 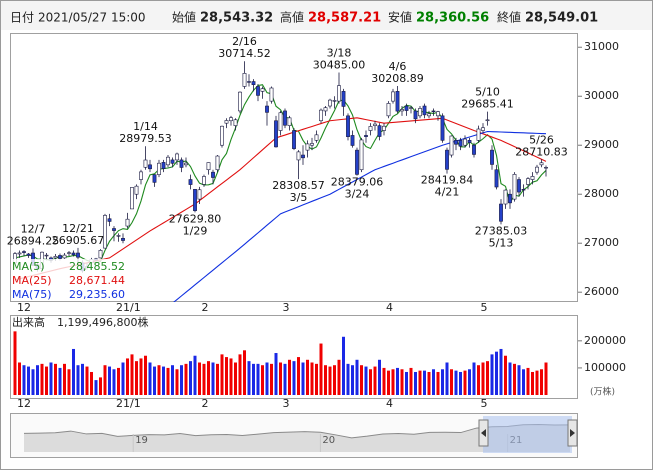 What do you see at coordinates (326, 15) in the screenshot?
I see `header-bar` at bounding box center [326, 15].